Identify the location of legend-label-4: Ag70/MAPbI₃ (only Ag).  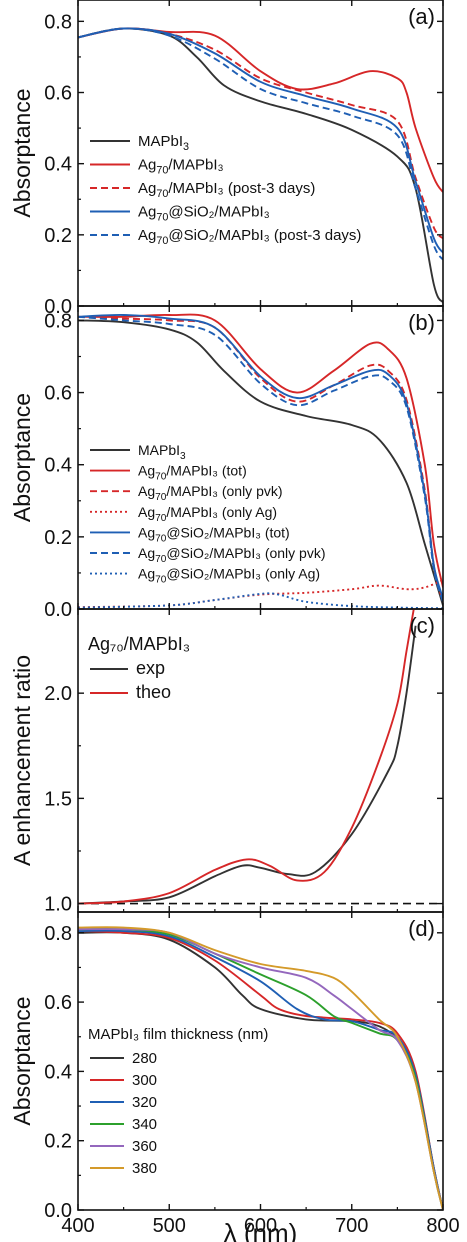
(207, 514).